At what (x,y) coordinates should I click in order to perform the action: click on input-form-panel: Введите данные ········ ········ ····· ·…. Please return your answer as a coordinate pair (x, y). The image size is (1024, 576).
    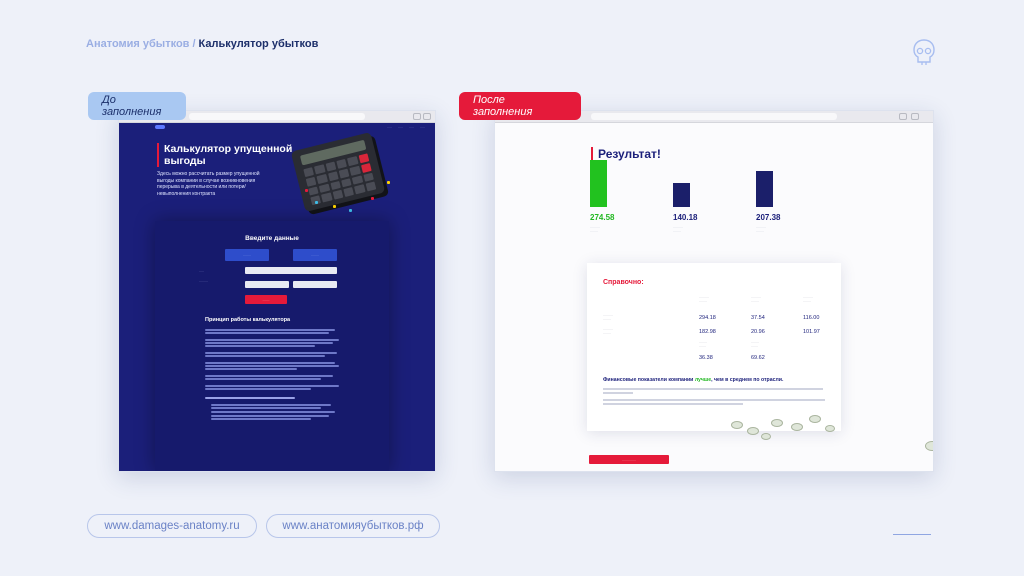
    Looking at the image, I should click on (272, 346).